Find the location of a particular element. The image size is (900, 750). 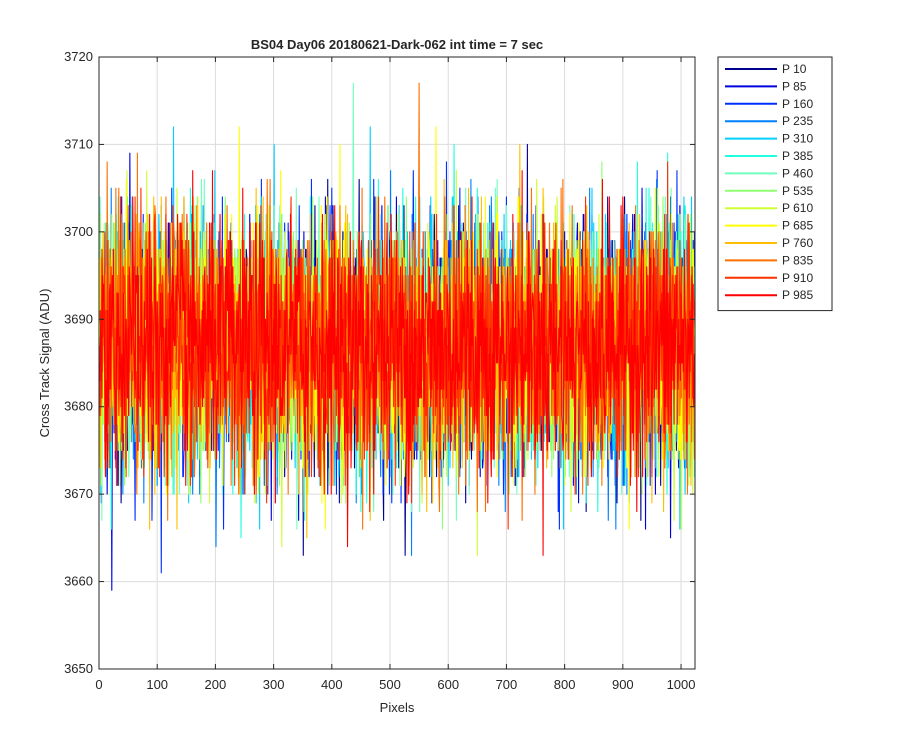

legend-entry: P 235 is located at coordinates (797, 121).